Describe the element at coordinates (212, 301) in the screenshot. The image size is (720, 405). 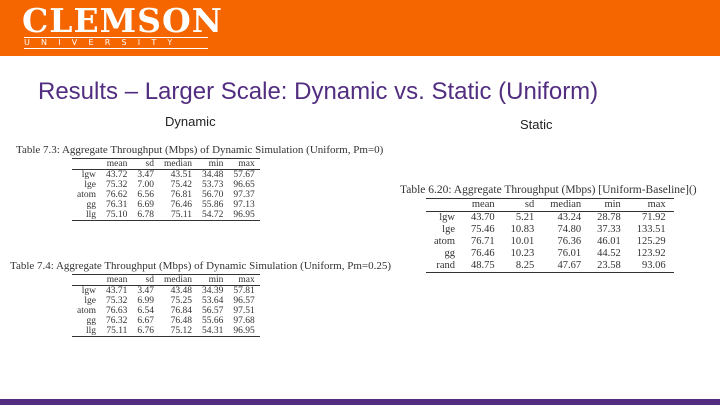
I see `table-cell: 53.64` at that location.